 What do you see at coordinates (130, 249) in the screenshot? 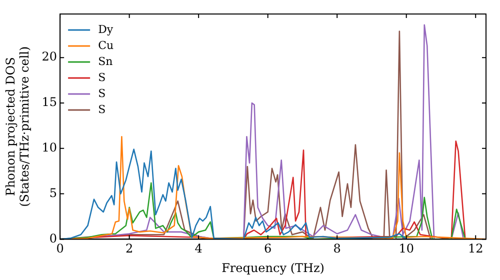
I see `x-tick-label: 2` at bounding box center [130, 249].